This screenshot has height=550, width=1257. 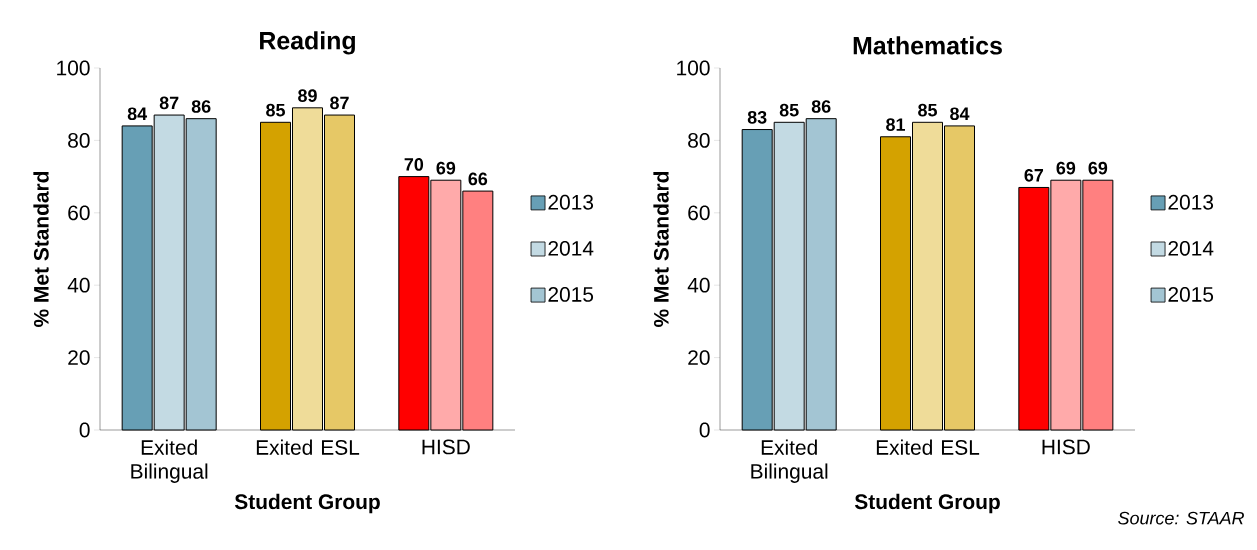 What do you see at coordinates (895, 124) in the screenshot?
I see `data-label: 81` at bounding box center [895, 124].